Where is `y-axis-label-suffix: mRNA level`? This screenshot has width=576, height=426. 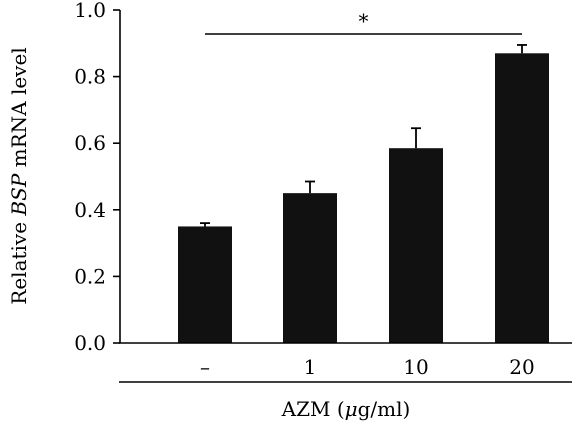 y-axis-label-suffix: mRNA level is located at coordinates (19, 110).